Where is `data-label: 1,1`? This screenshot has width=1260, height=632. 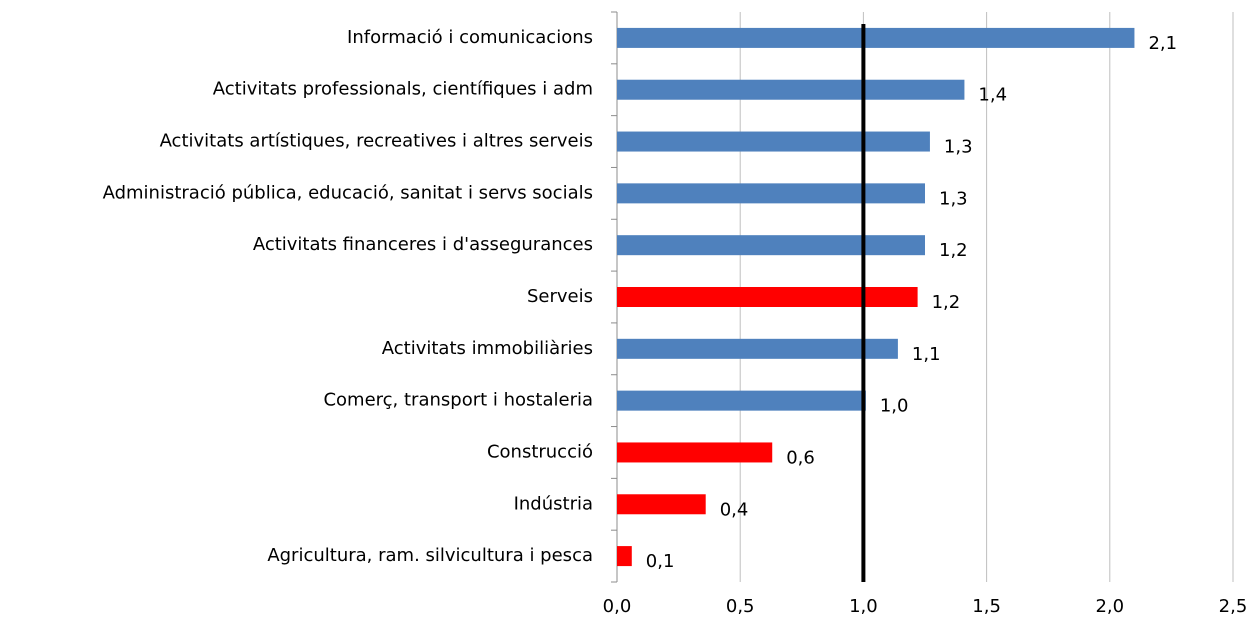
data-label: 1,1 is located at coordinates (926, 354).